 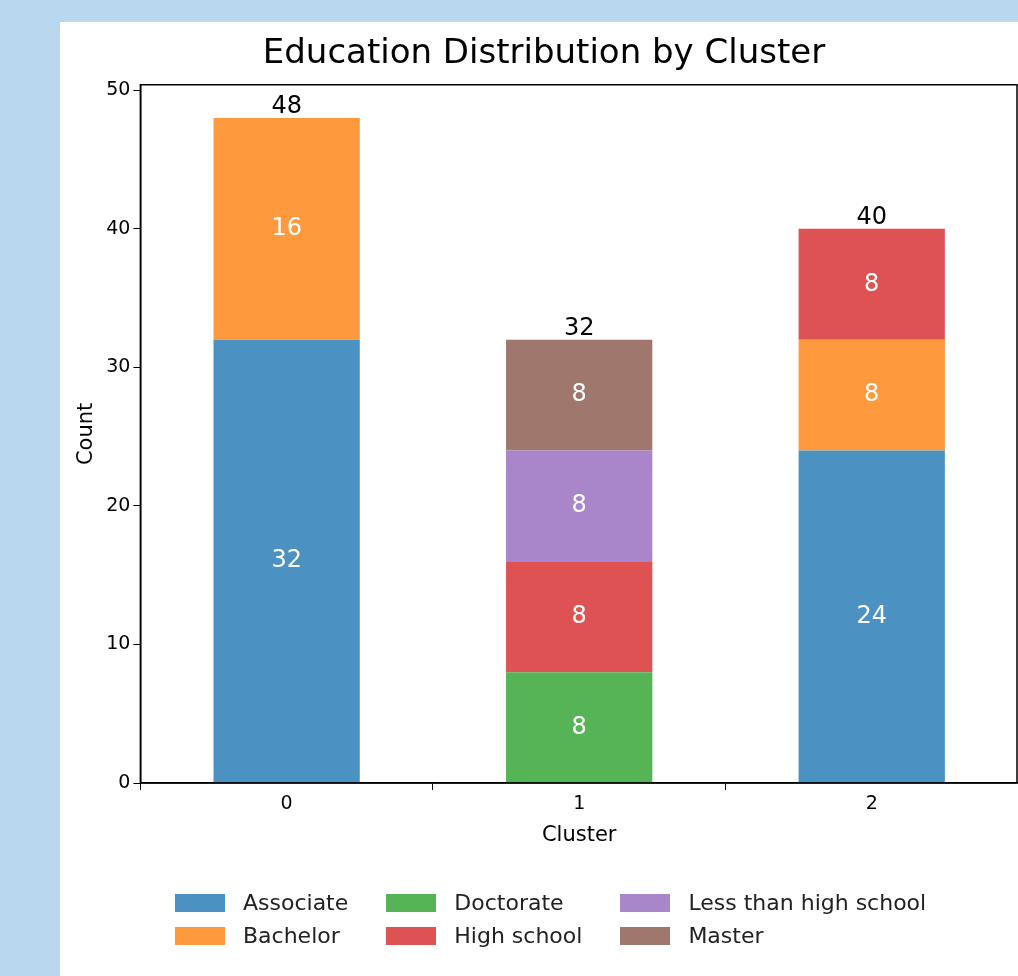 What do you see at coordinates (509, 902) in the screenshot?
I see `legend-label: Doctorate` at bounding box center [509, 902].